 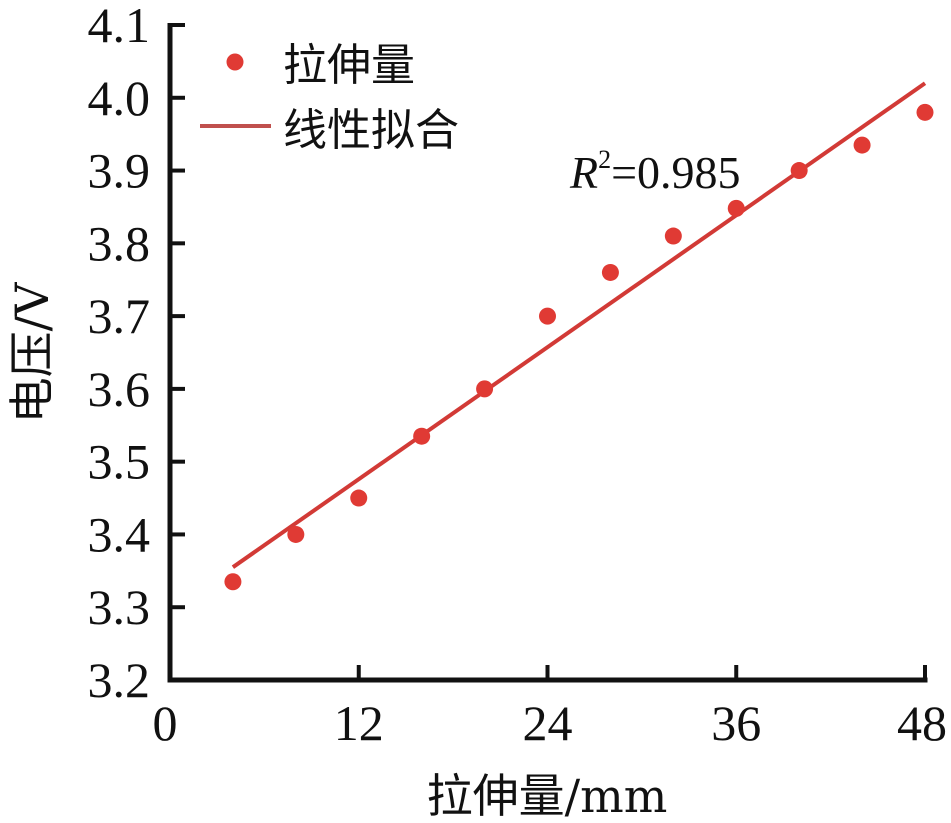 What do you see at coordinates (359, 723) in the screenshot?
I see `x-tick-label: 12` at bounding box center [359, 723].